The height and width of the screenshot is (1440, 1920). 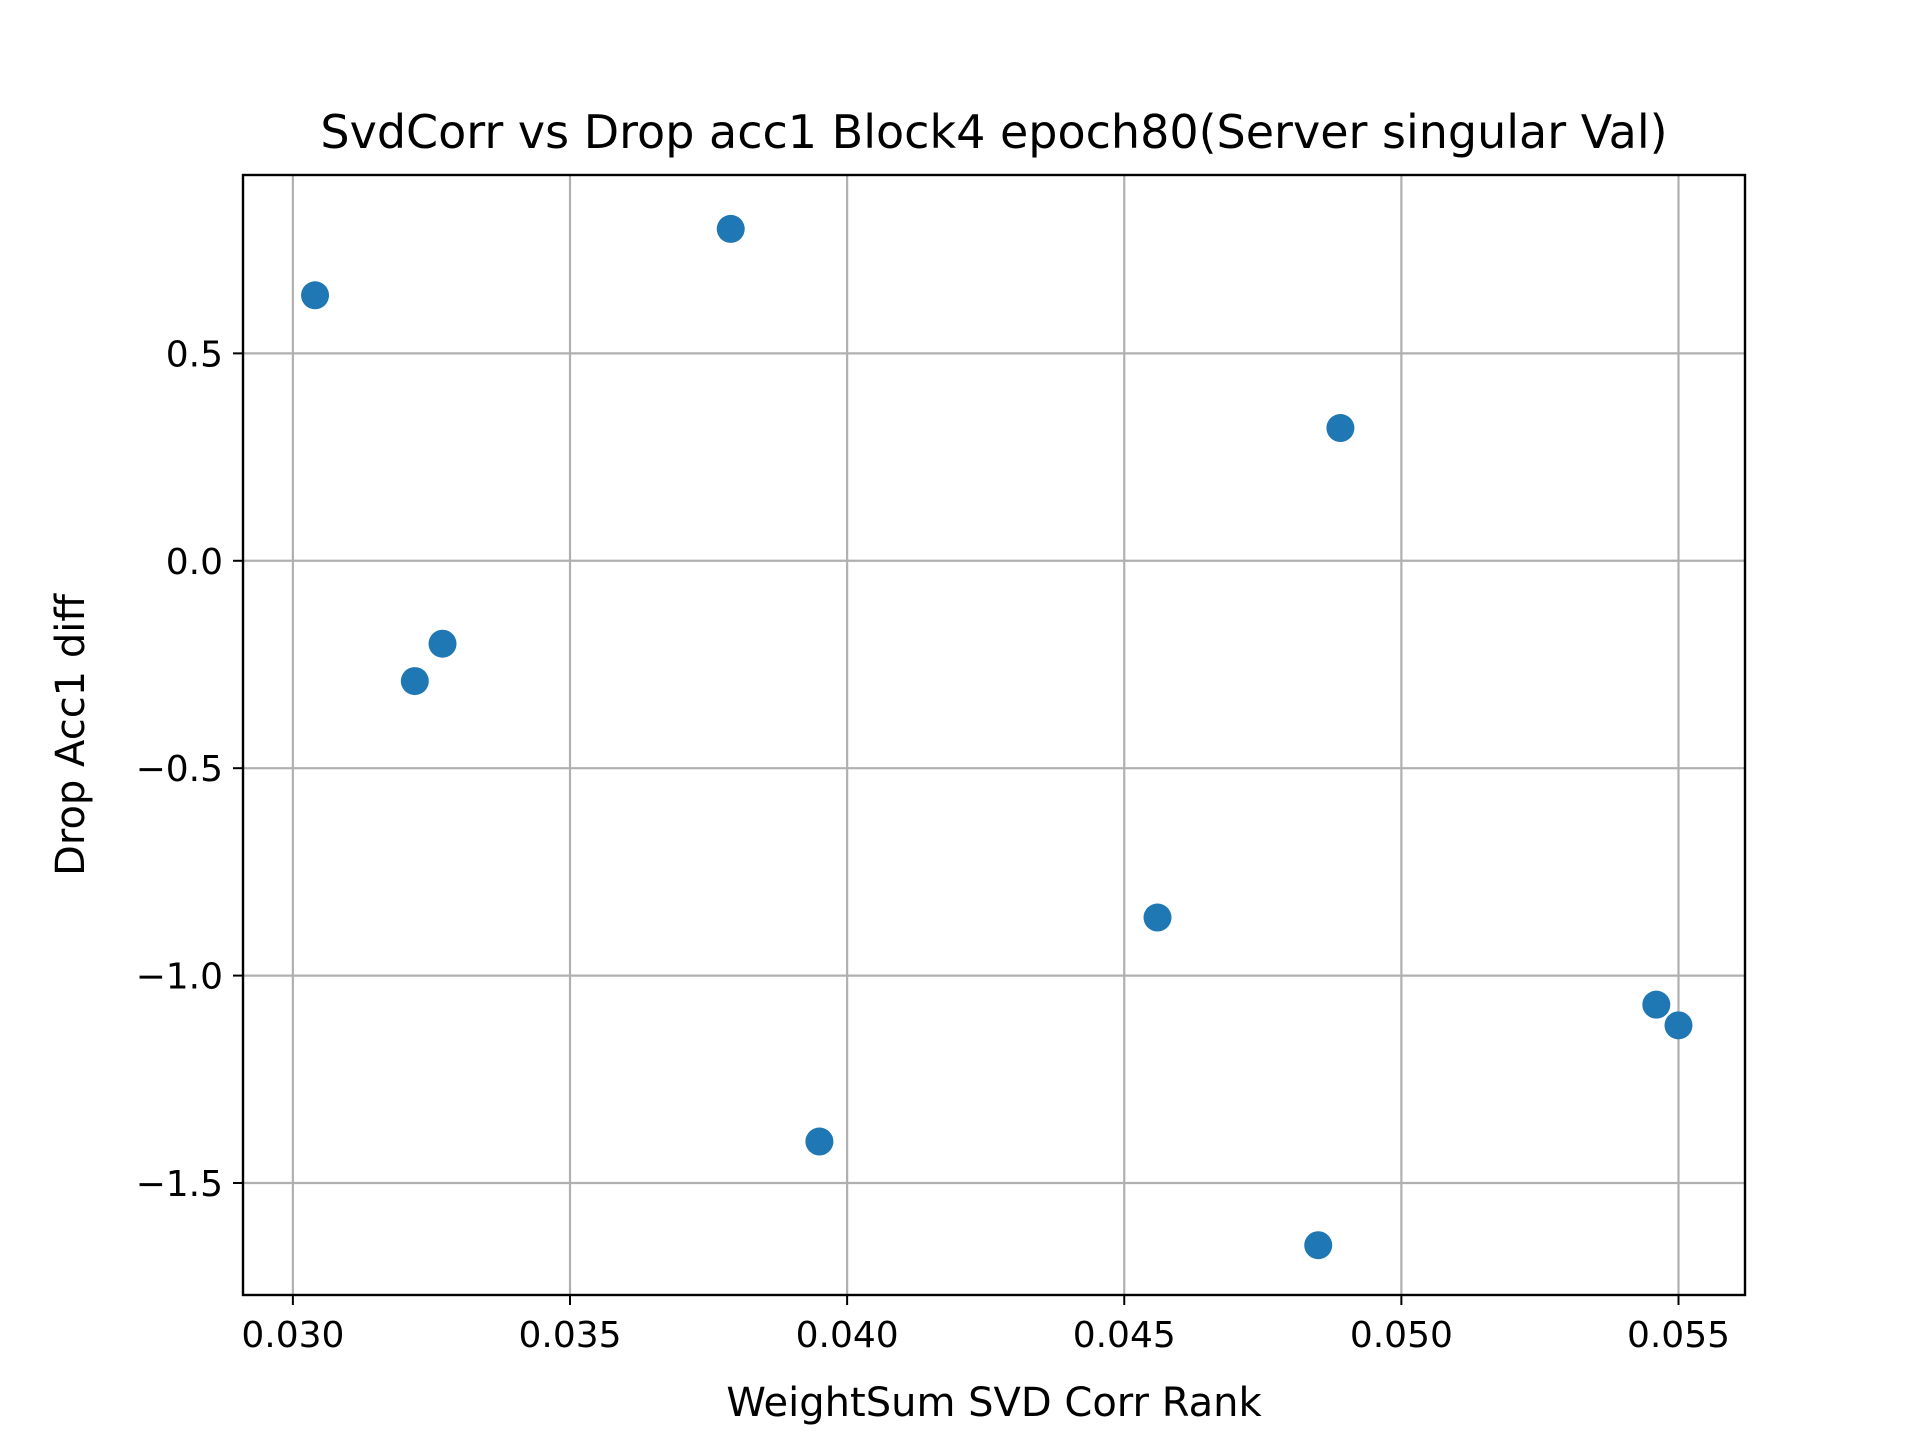 I want to click on x-tick-label: 0.035, so click(x=569, y=1335).